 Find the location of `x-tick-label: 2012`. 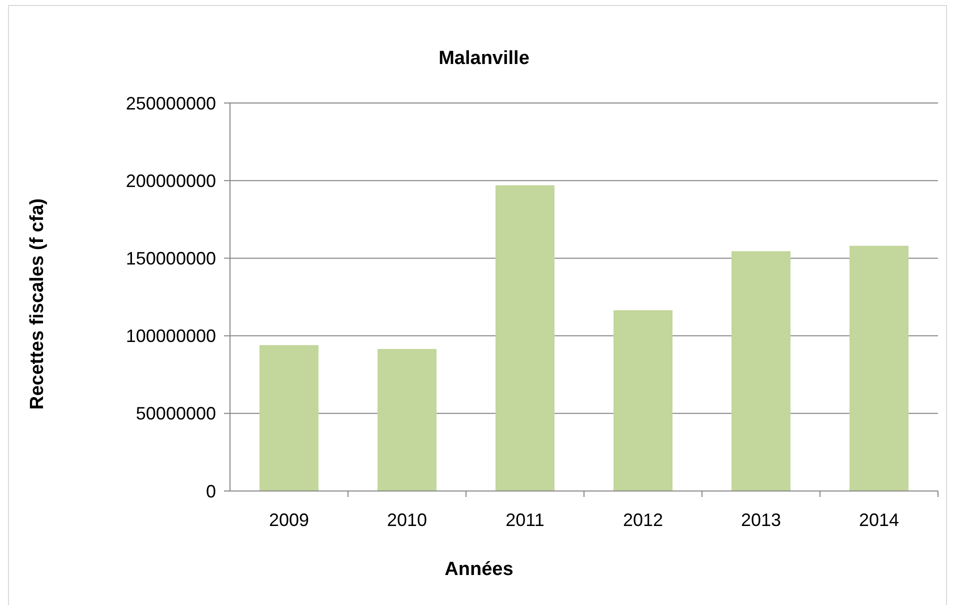

x-tick-label: 2012 is located at coordinates (643, 520).